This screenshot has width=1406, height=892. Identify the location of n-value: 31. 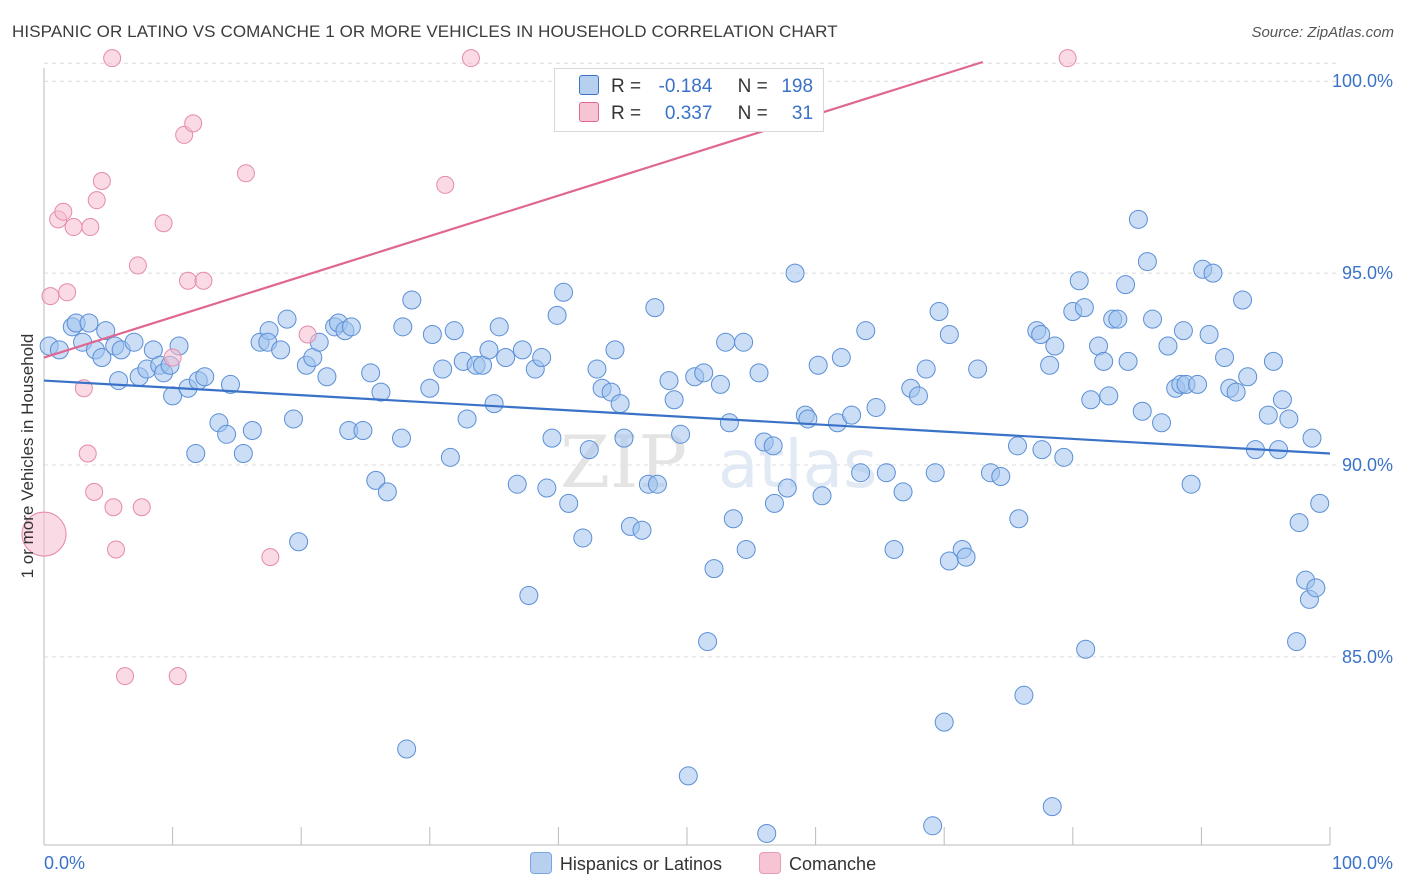
(802, 113).